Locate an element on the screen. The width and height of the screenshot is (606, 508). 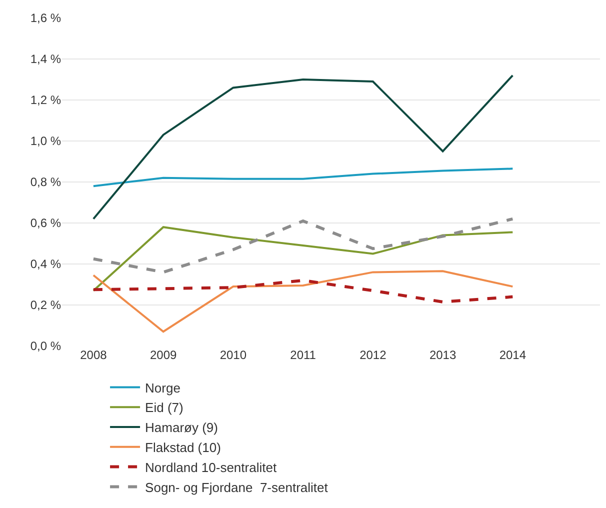
legend-label: Hamarøy (9) is located at coordinates (181, 428).